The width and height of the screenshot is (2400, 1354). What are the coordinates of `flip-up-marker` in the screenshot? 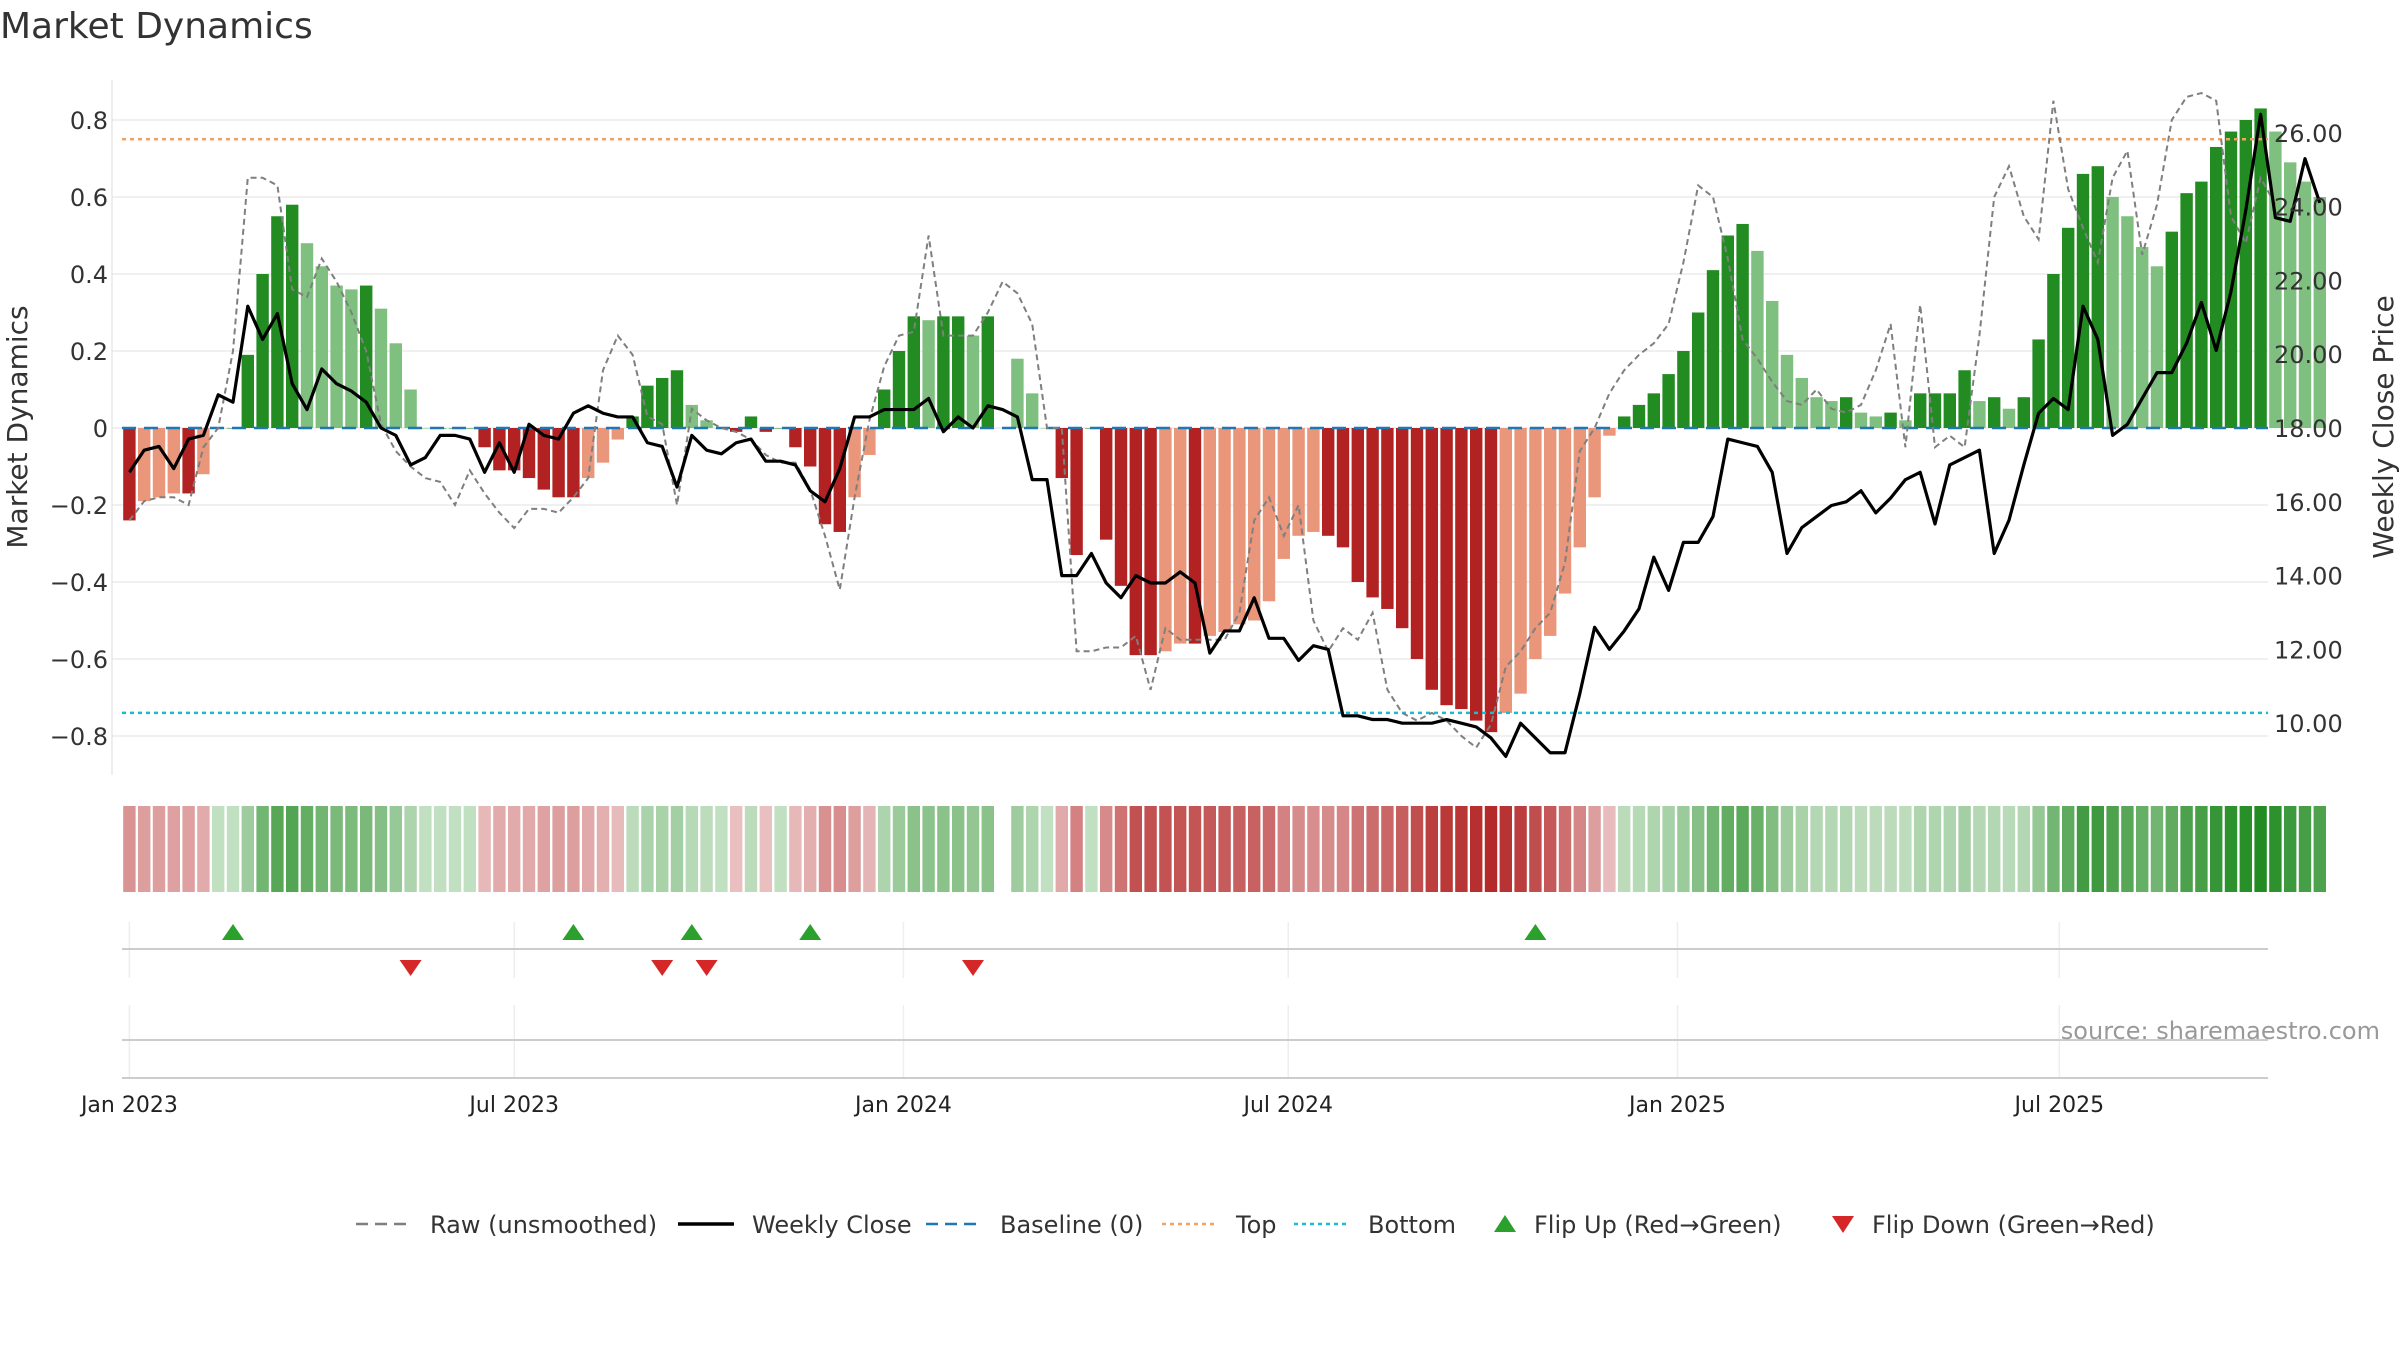 It's located at (691, 932).